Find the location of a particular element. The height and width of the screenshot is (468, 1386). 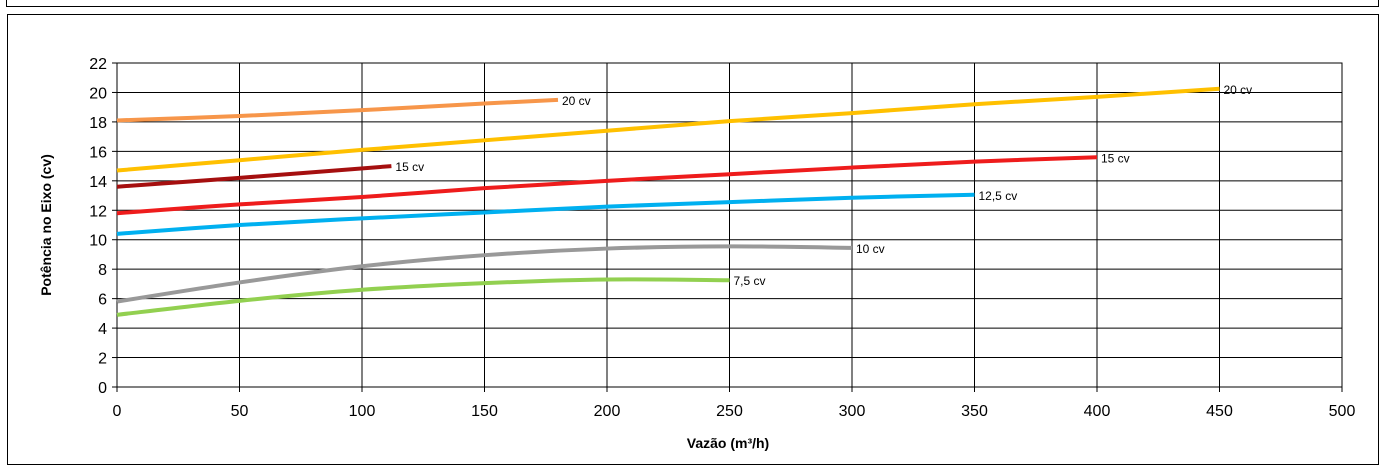

x-tick-label: 300 is located at coordinates (852, 411).